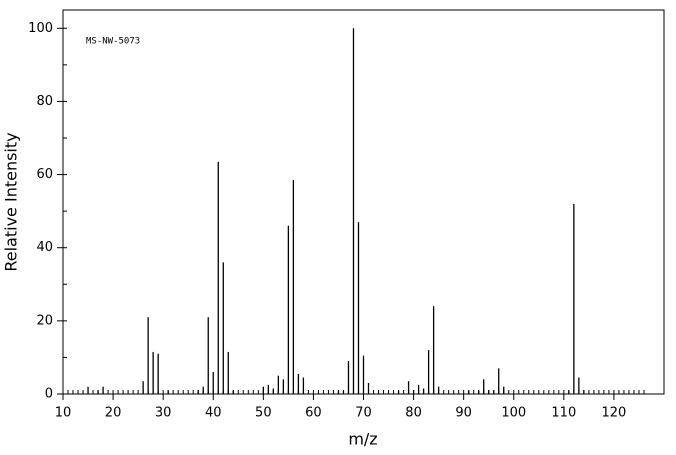 This screenshot has height=455, width=676. Describe the element at coordinates (44, 247) in the screenshot. I see `y-tick-label: 40` at that location.